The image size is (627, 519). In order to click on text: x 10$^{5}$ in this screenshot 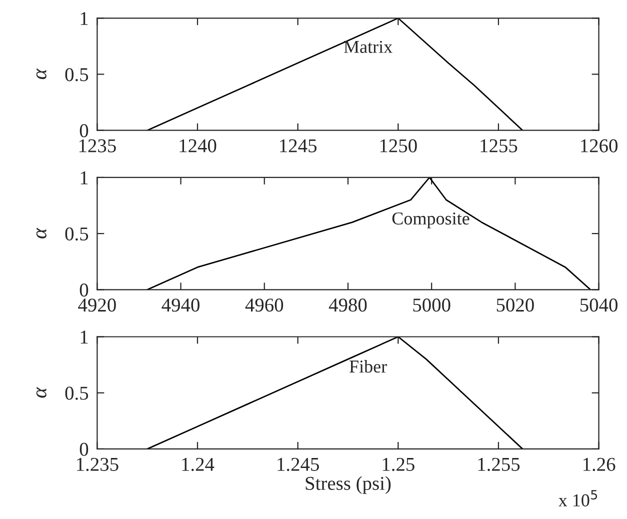, I will do `click(578, 498)`.